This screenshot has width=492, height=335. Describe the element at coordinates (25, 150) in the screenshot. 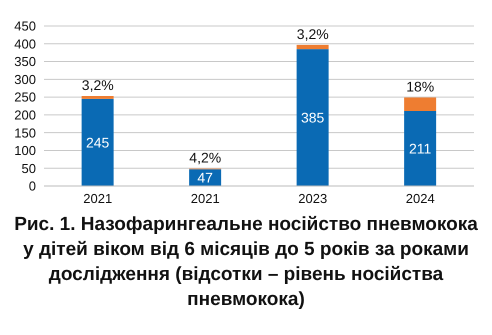

I see `y-tick-label: 100` at that location.